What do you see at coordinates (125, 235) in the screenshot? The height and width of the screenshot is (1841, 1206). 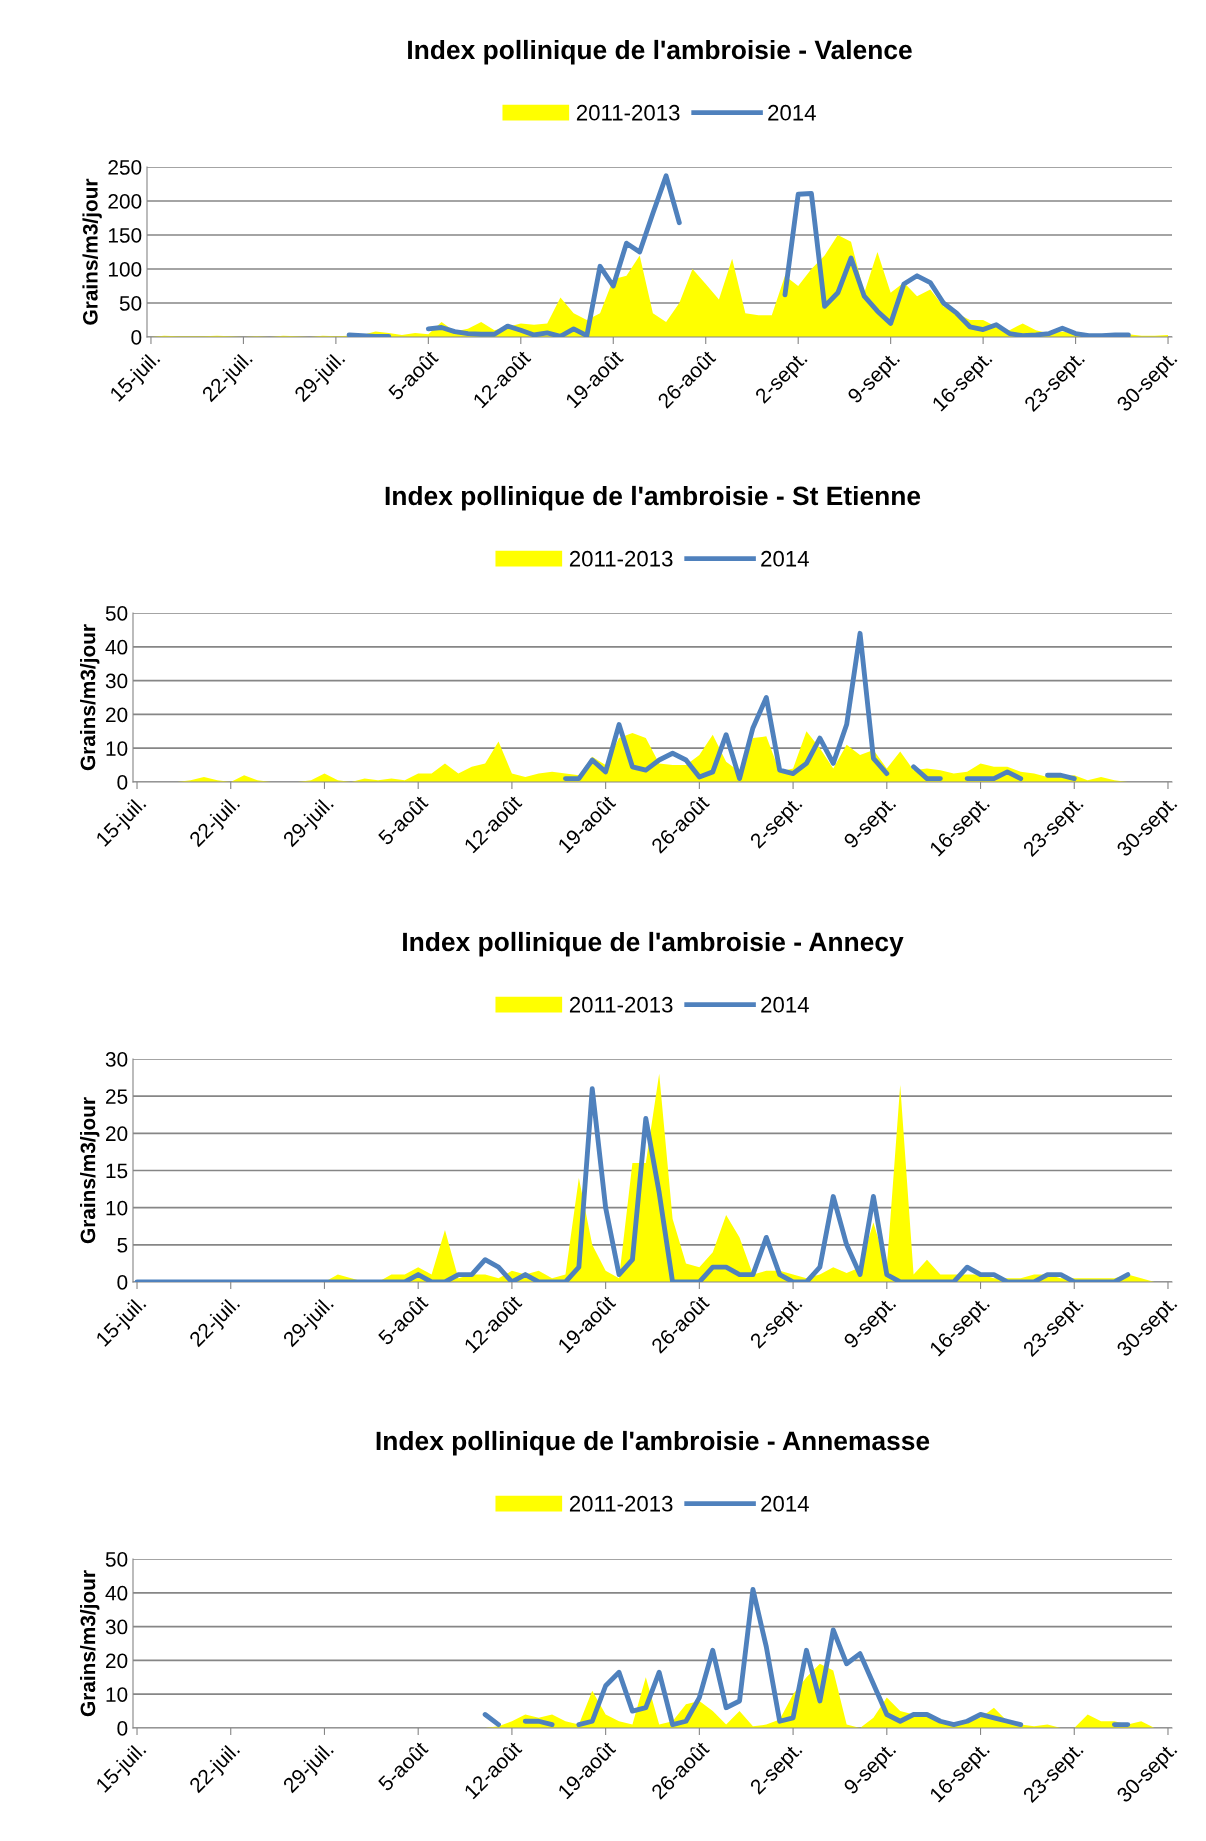 I see `y-tick-label: 150` at bounding box center [125, 235].